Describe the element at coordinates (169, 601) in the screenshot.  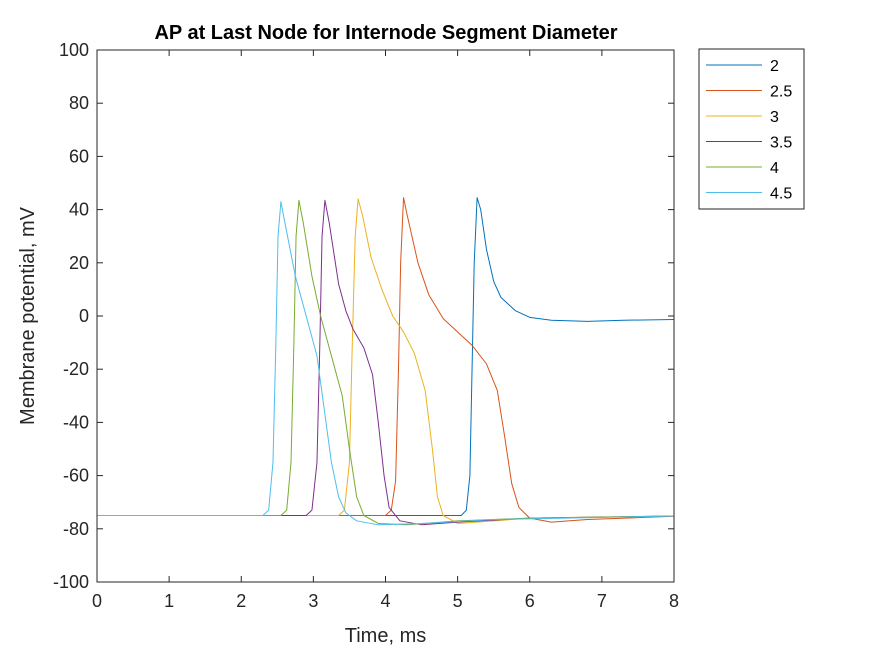
I see `x-tick-label: 1` at that location.